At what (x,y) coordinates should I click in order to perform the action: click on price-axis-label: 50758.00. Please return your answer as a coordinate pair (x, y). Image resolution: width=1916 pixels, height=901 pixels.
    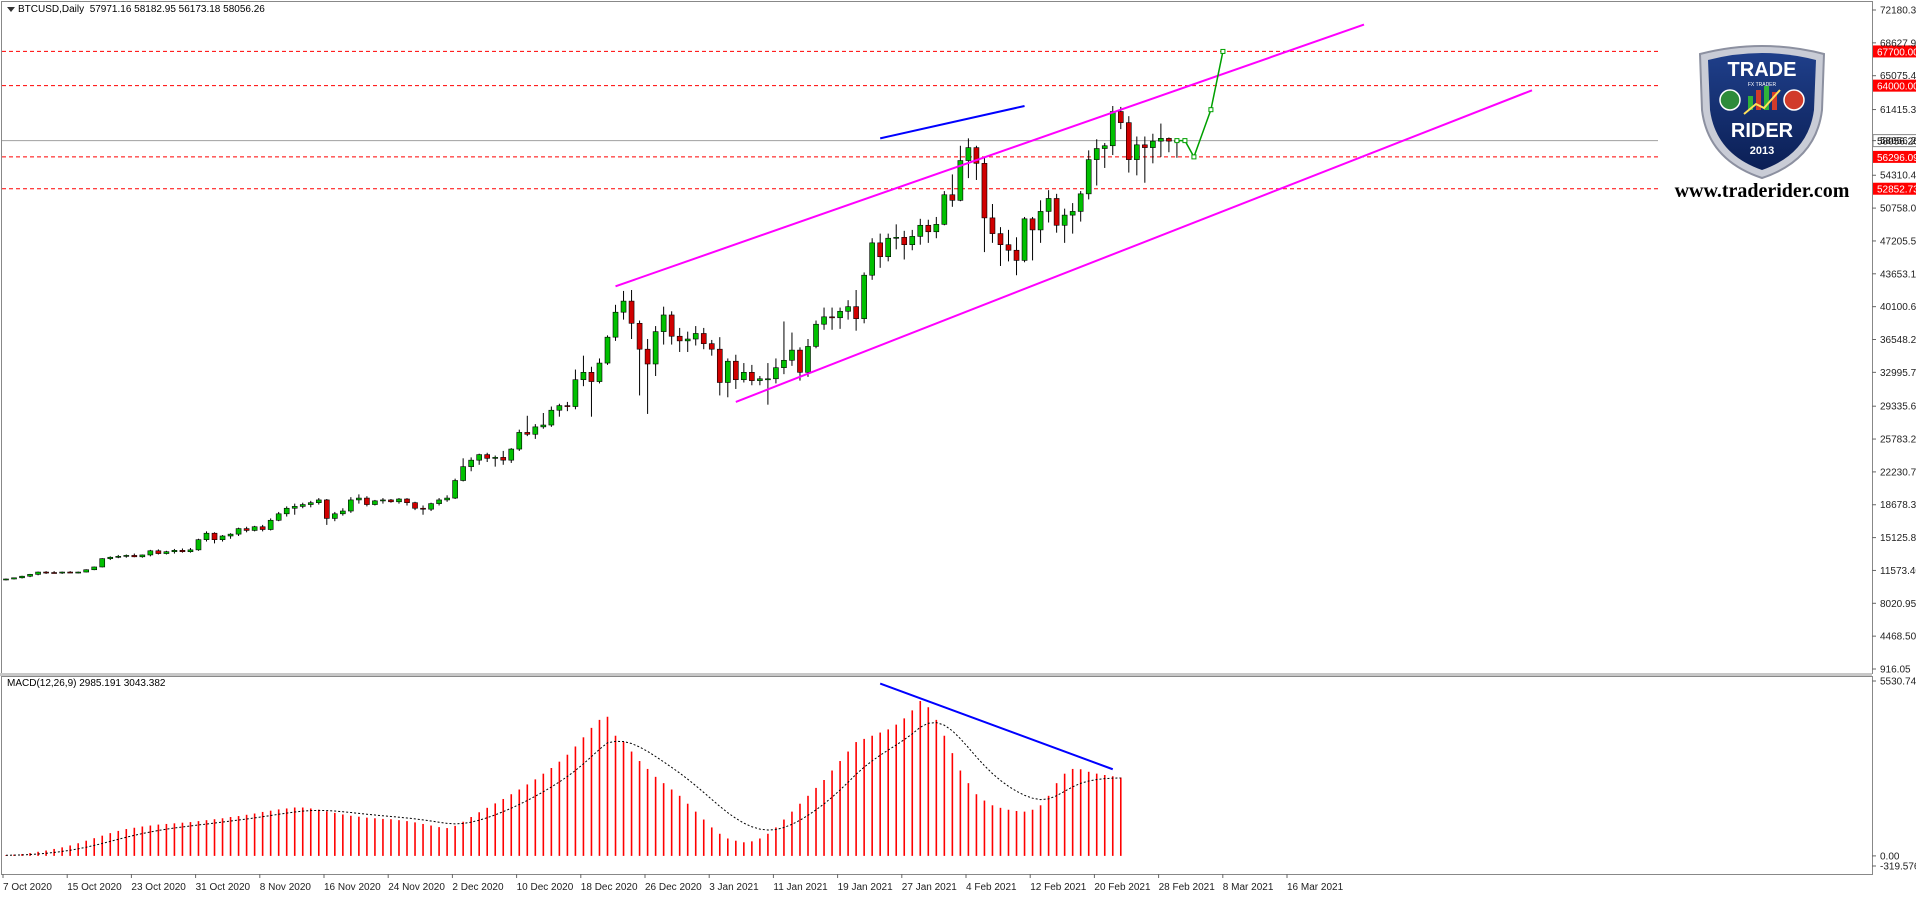
    Looking at the image, I should click on (1898, 209).